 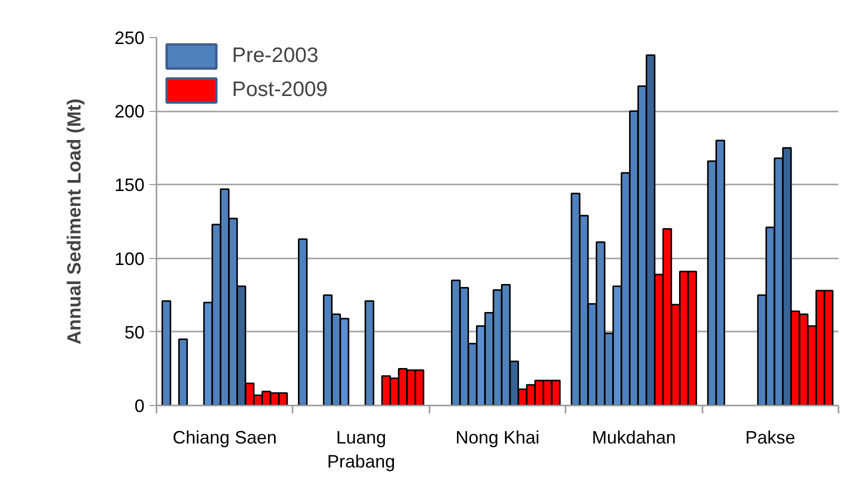 What do you see at coordinates (129, 258) in the screenshot?
I see `y-tick-label: 100` at bounding box center [129, 258].